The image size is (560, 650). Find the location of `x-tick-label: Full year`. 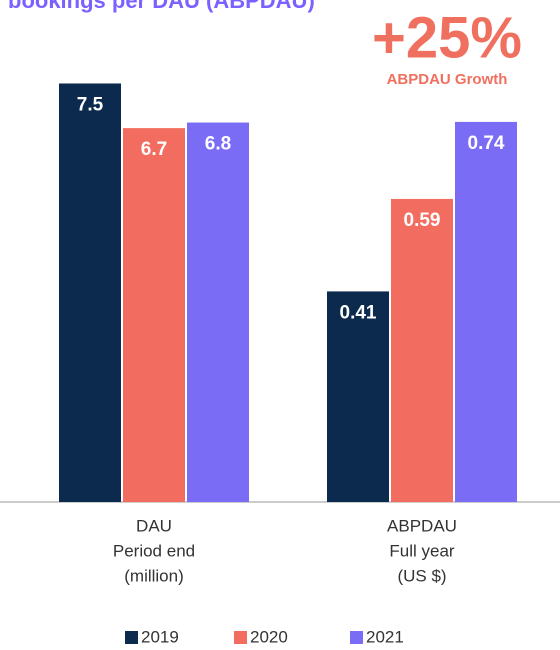

x-tick-label: Full year is located at coordinates (422, 550).